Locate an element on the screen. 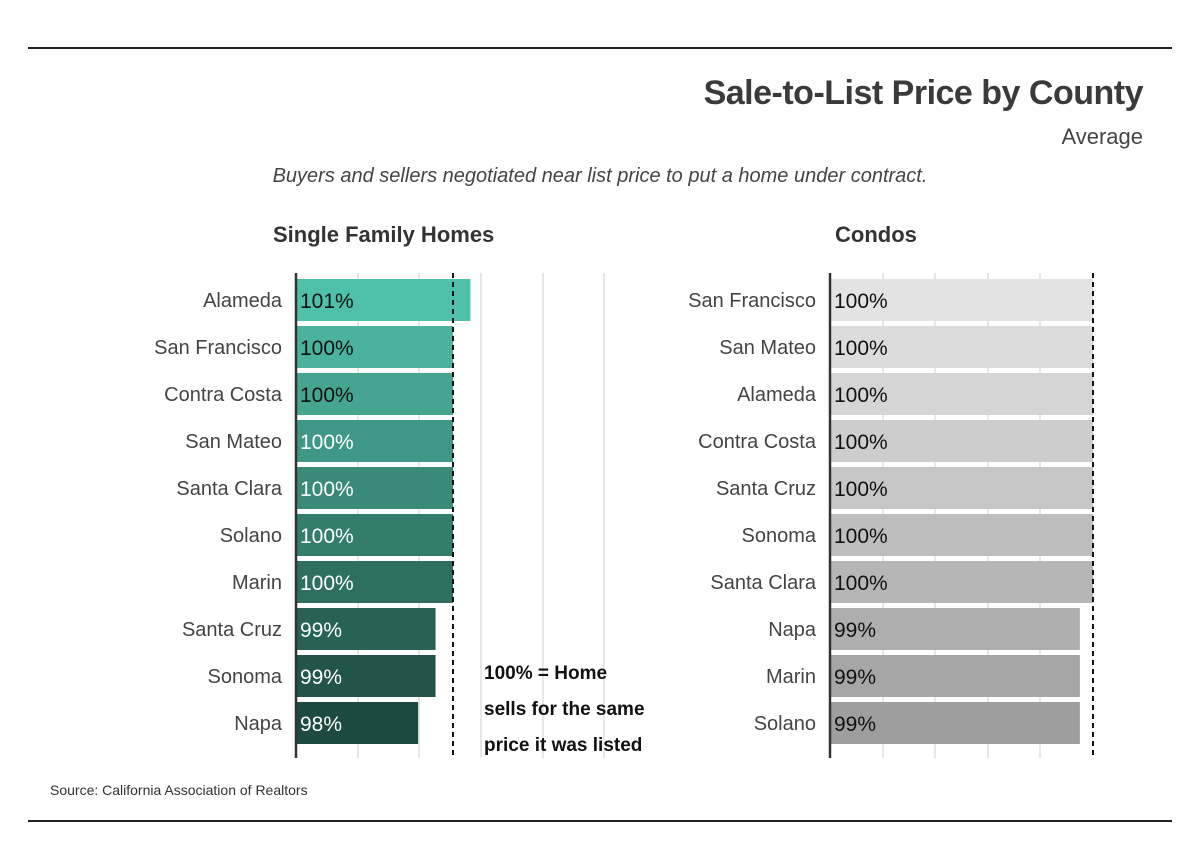 The width and height of the screenshot is (1200, 863). sfh-category-label: San Francisco is located at coordinates (218, 348).